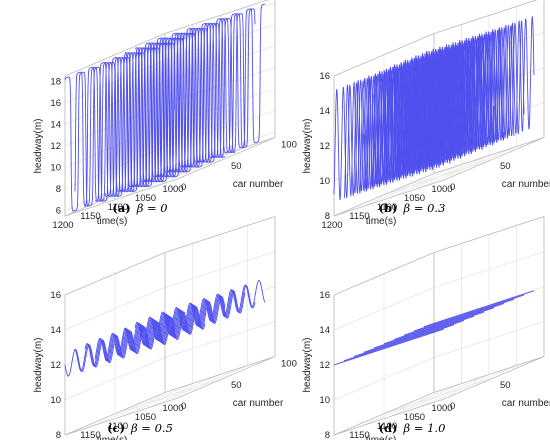 The image size is (550, 440). I want to click on ticks-b: 12001150110010501000050100810121416, so click(415, 151).